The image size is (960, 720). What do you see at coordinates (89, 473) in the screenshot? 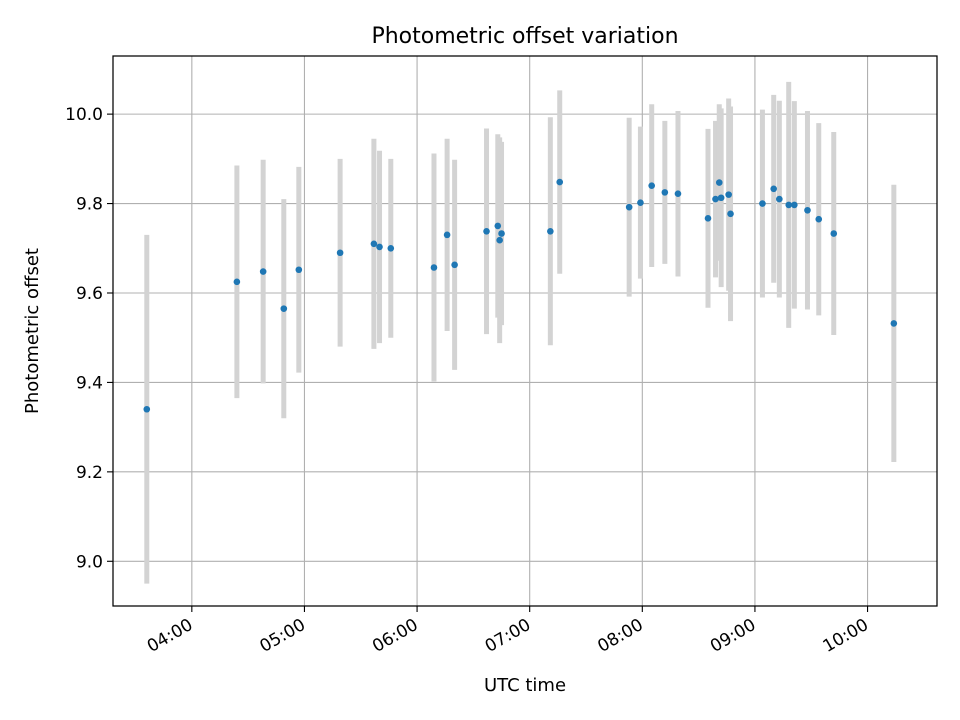
I see `y-tick-label: 9.2` at bounding box center [89, 473].